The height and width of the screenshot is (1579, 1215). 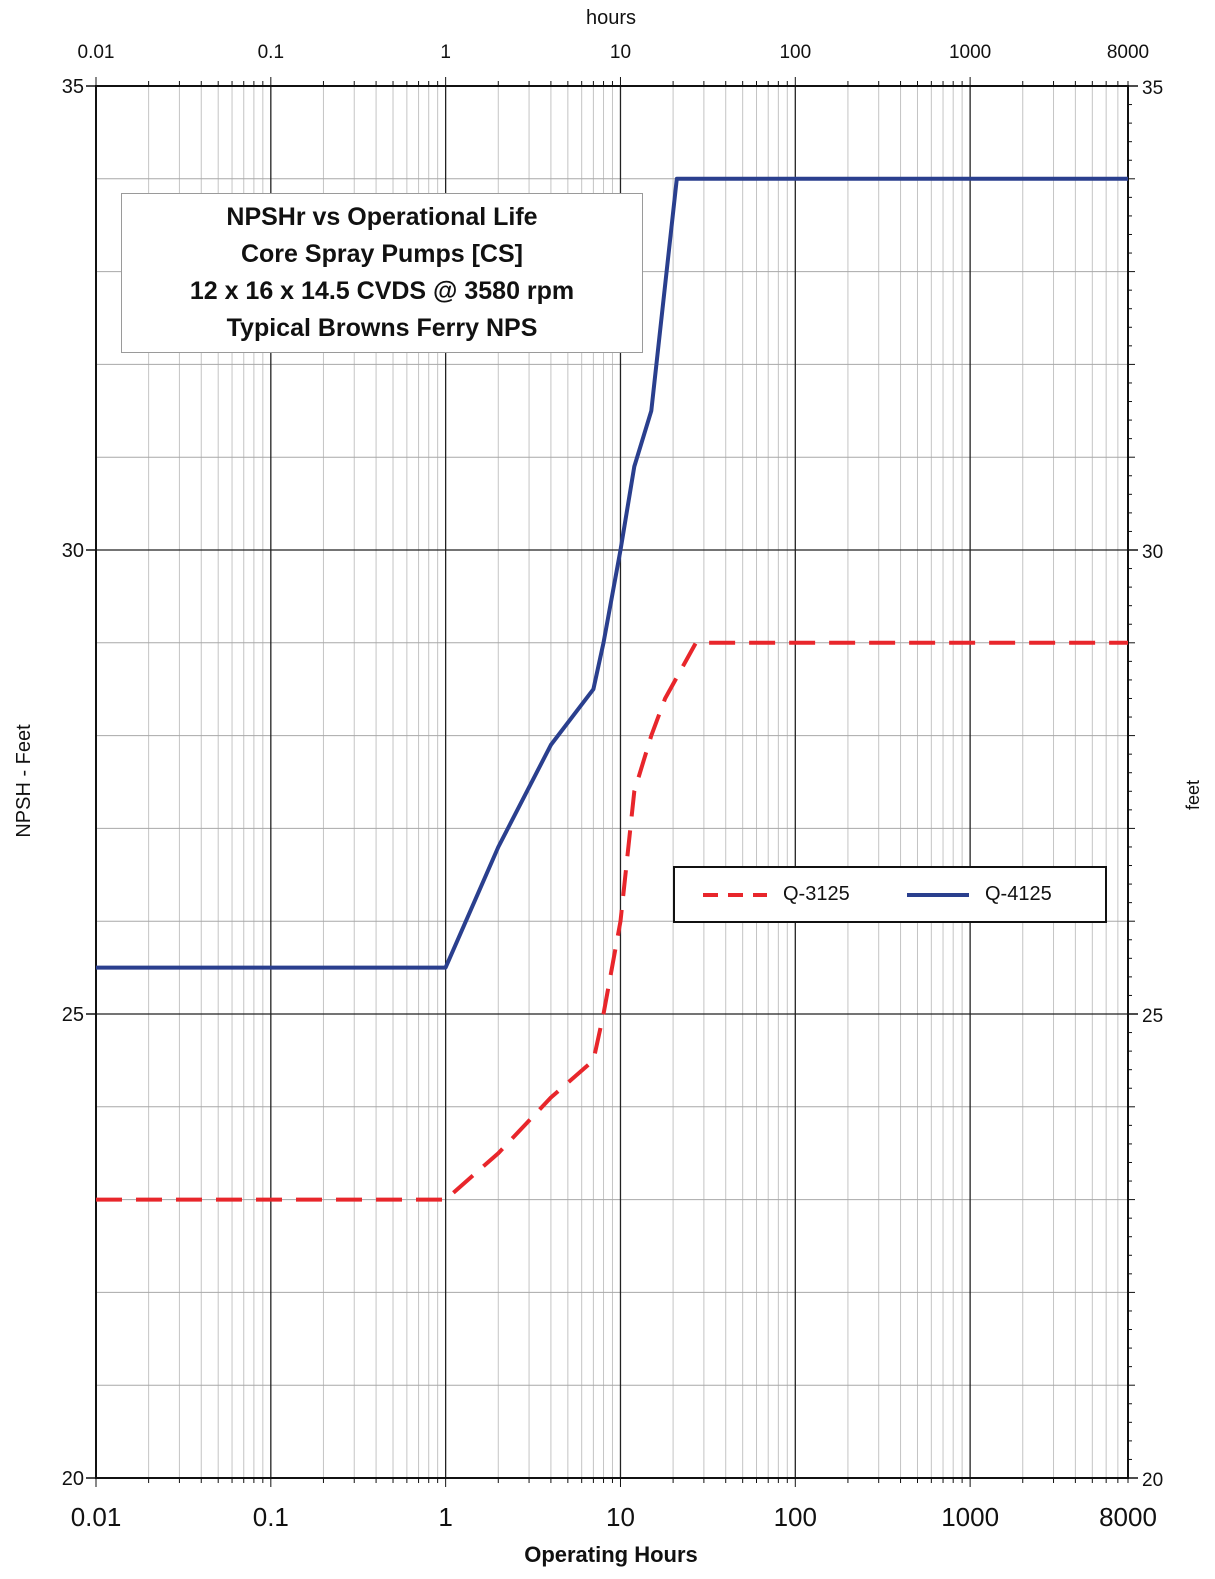 I want to click on chart-title-line-1: NPSHr vs Operational Life, so click(x=382, y=217).